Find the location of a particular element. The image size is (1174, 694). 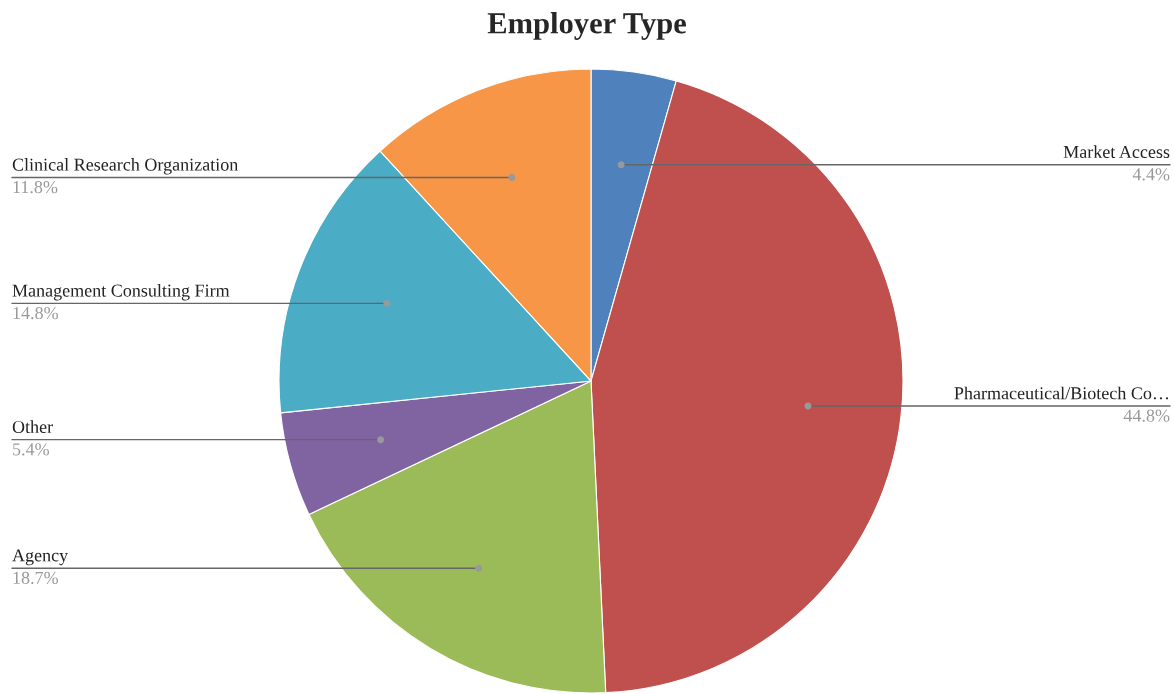

data-label: 4.4% is located at coordinates (1151, 174).